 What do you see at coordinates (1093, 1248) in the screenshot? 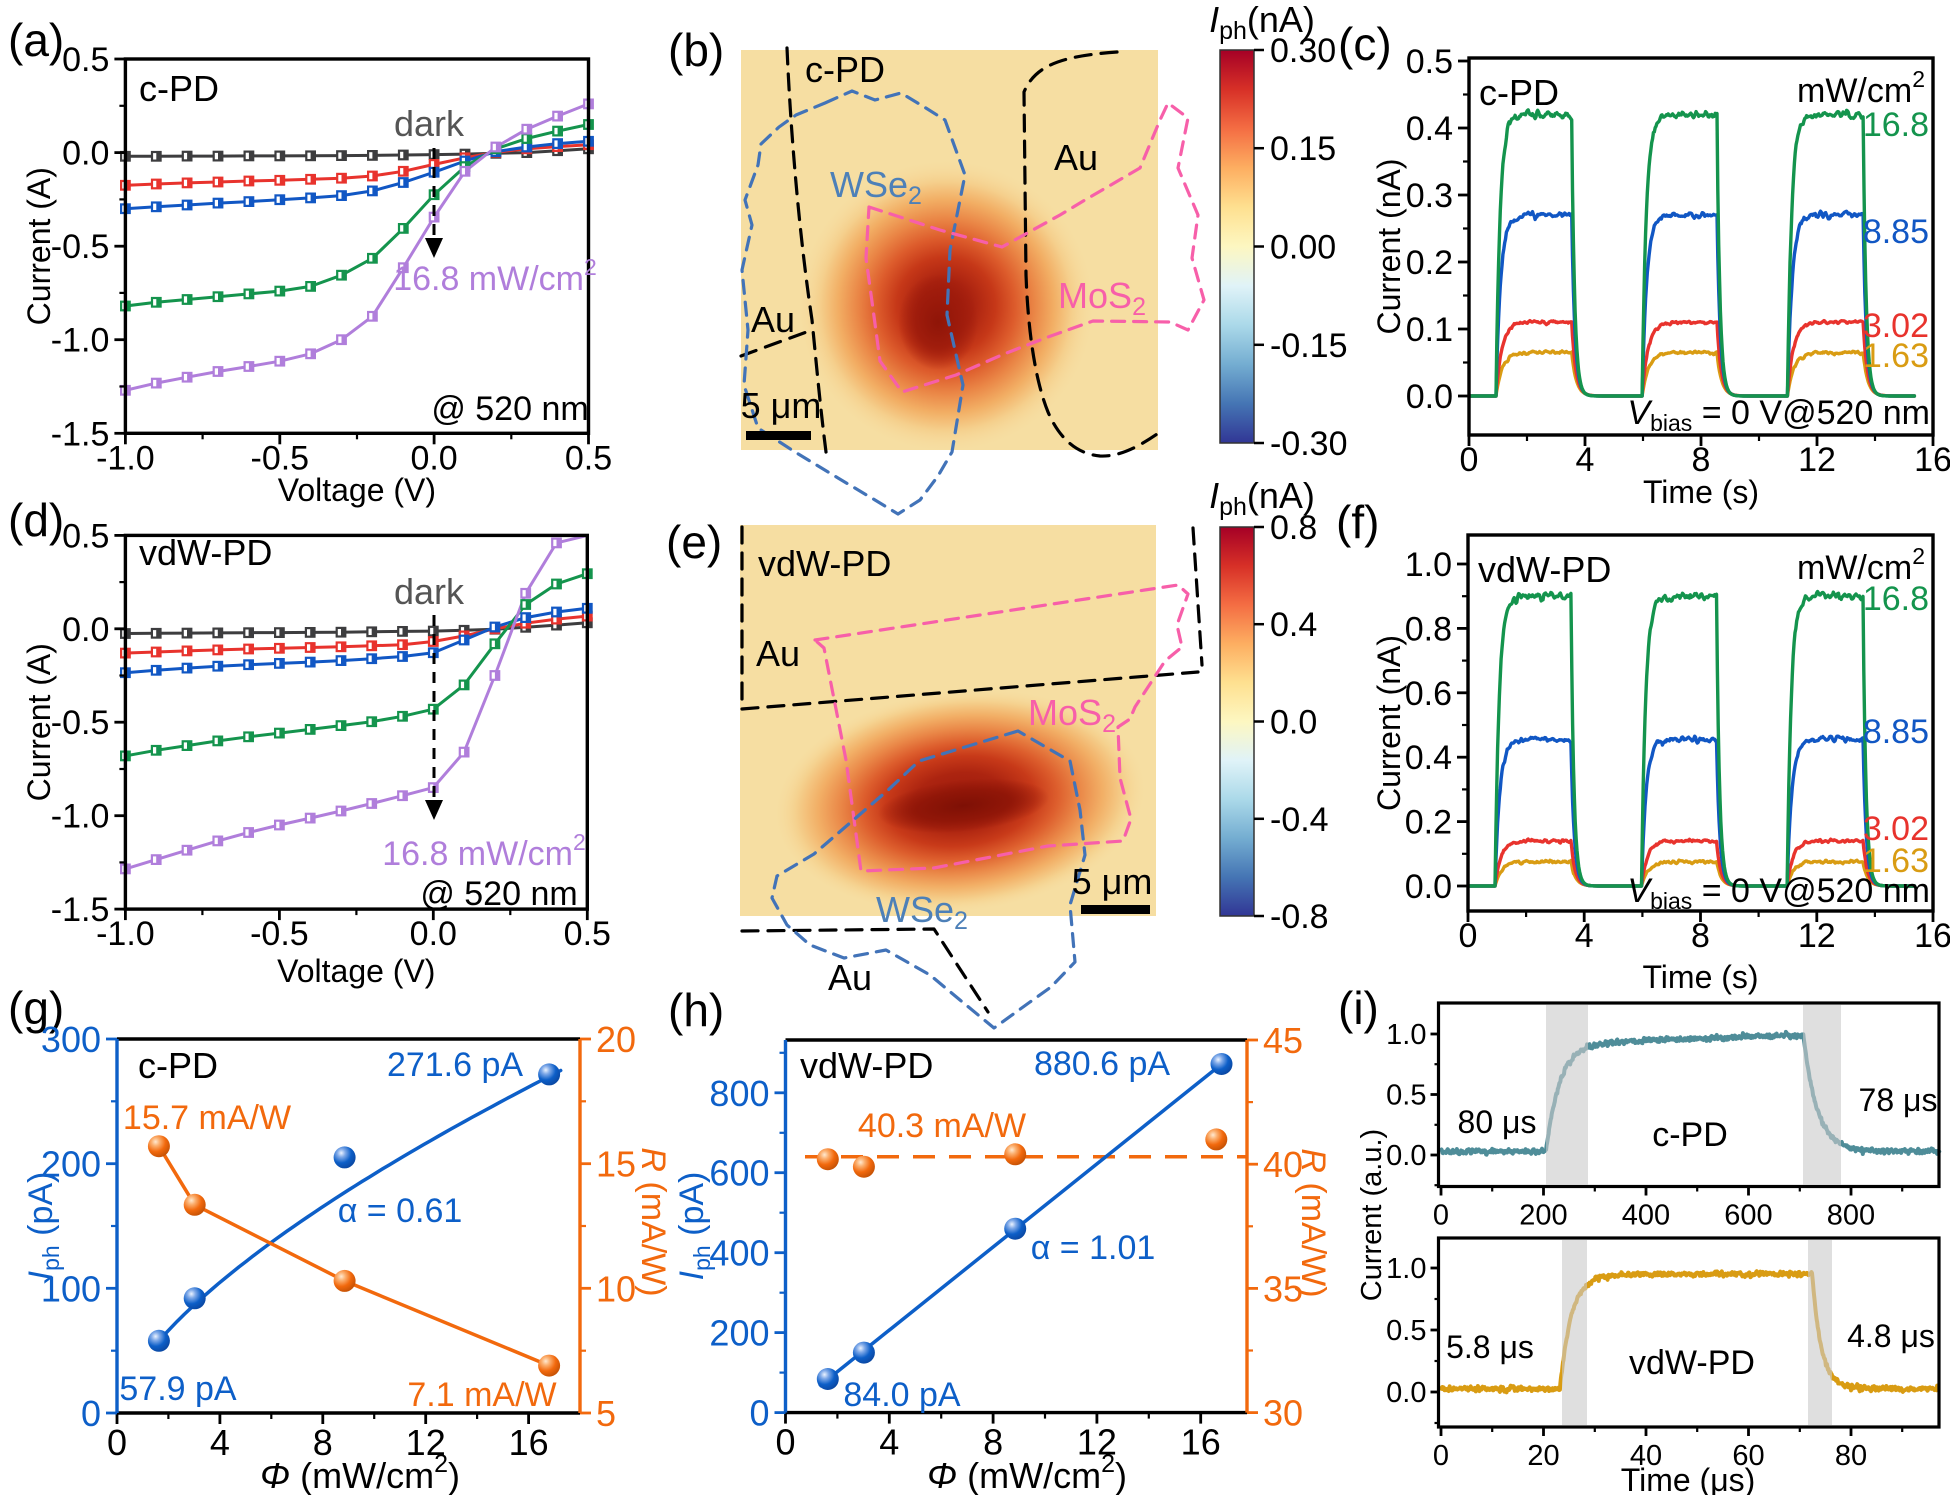
I see `svg-text: α = 1.01` at bounding box center [1093, 1248].